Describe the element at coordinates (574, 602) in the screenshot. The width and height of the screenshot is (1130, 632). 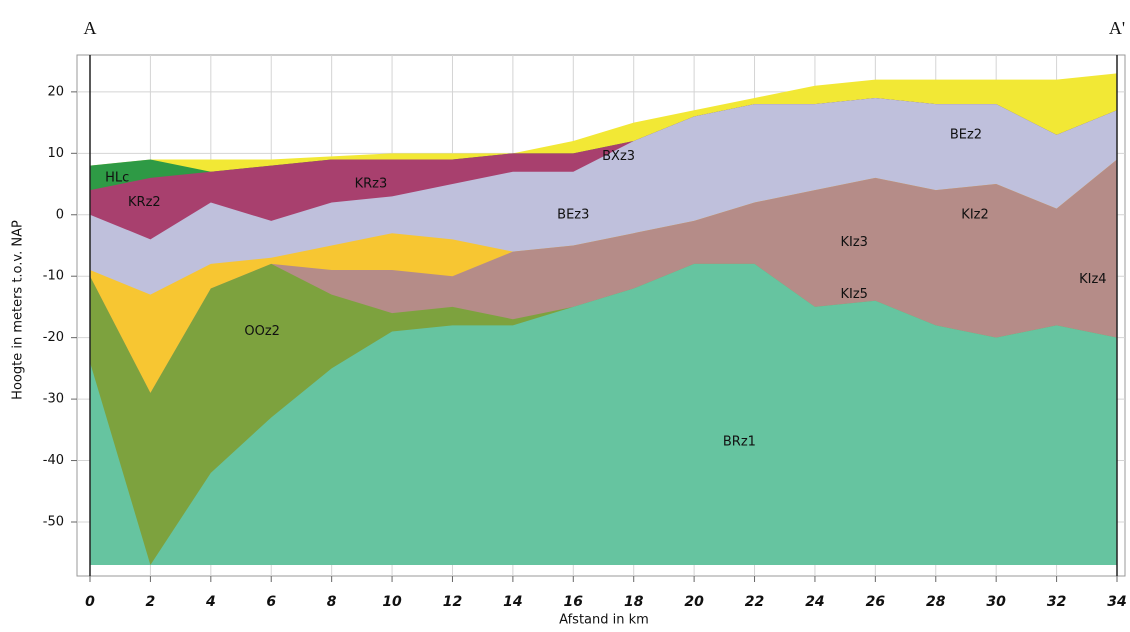
I see `x-tick-label: 16` at that location.